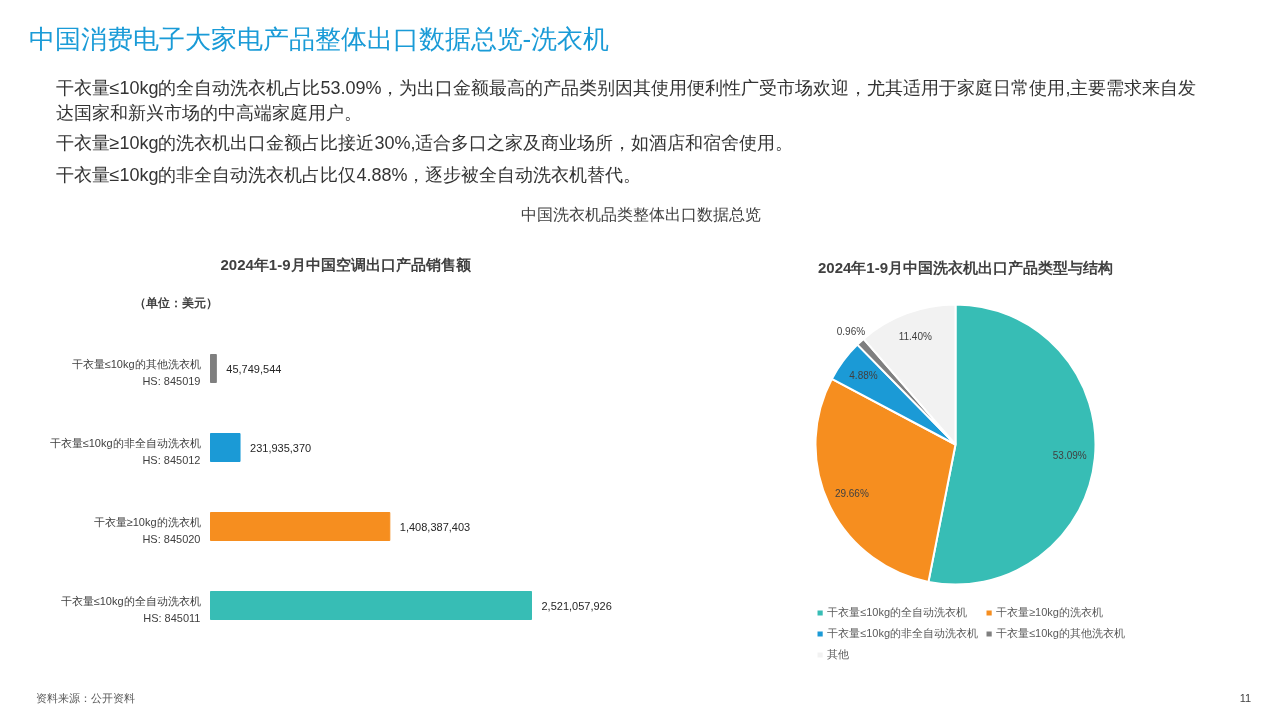 This screenshot has height=720, width=1280. What do you see at coordinates (1069, 456) in the screenshot?
I see `data-label: 53.09%` at bounding box center [1069, 456].